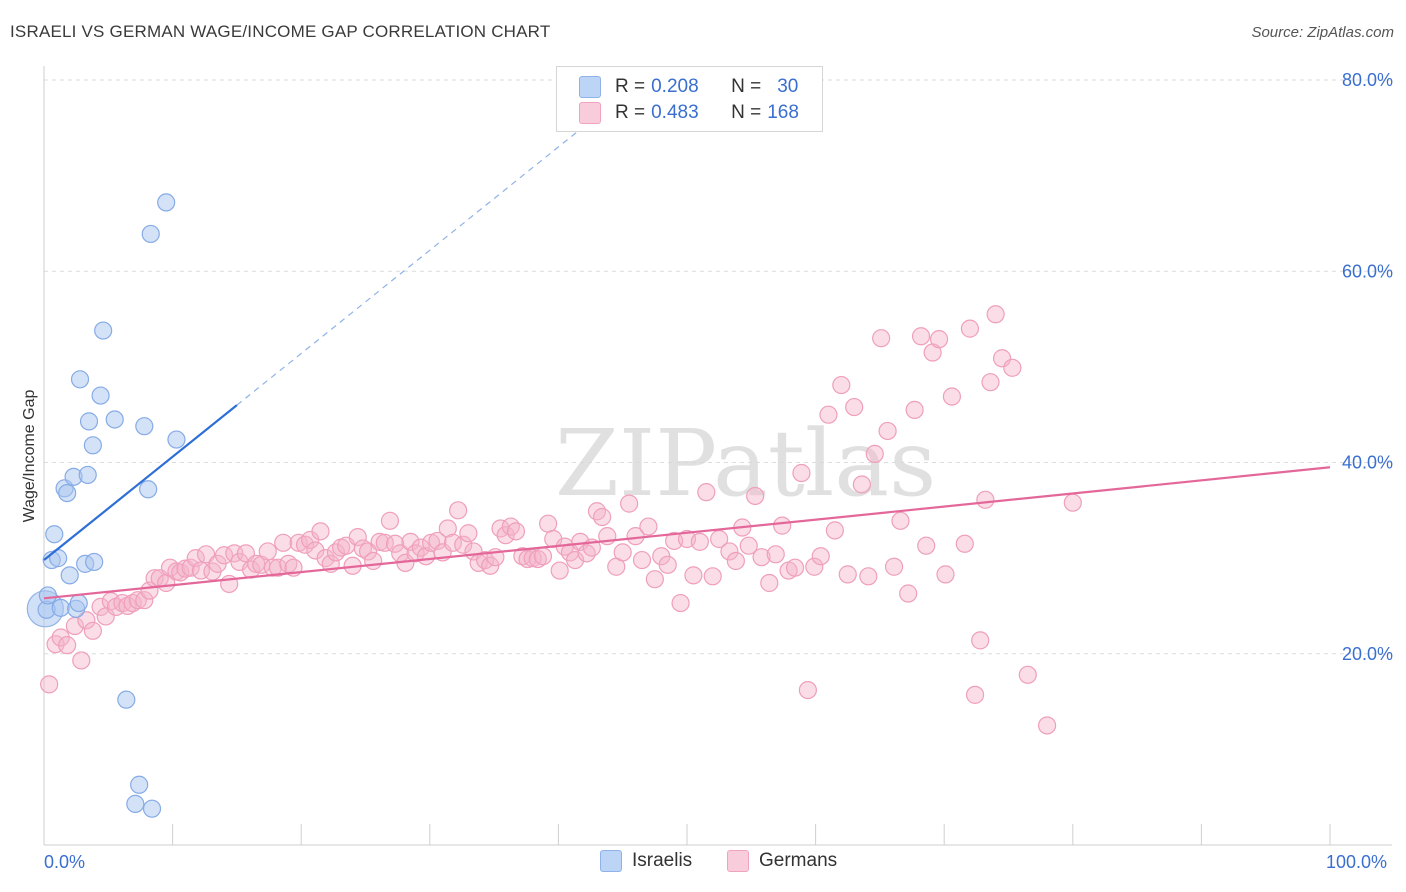 This screenshot has width=1406, height=892. Describe the element at coordinates (675, 112) in the screenshot. I see `r-value: 0.483` at that location.